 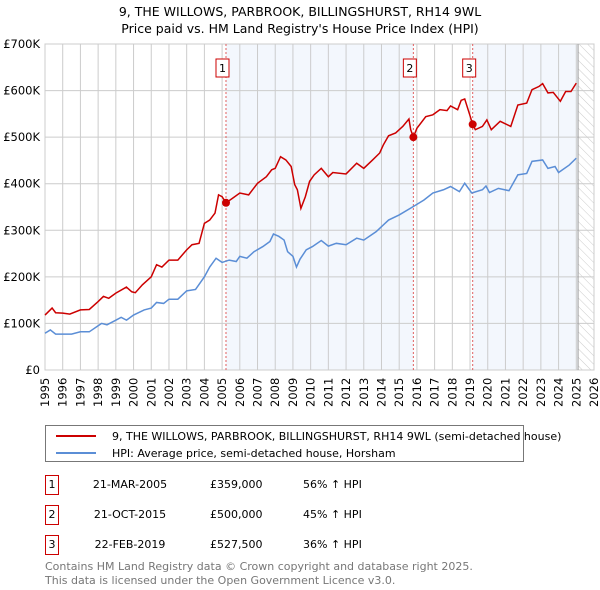 I want to click on sale-date: 21-MAR-2005, so click(x=130, y=484).